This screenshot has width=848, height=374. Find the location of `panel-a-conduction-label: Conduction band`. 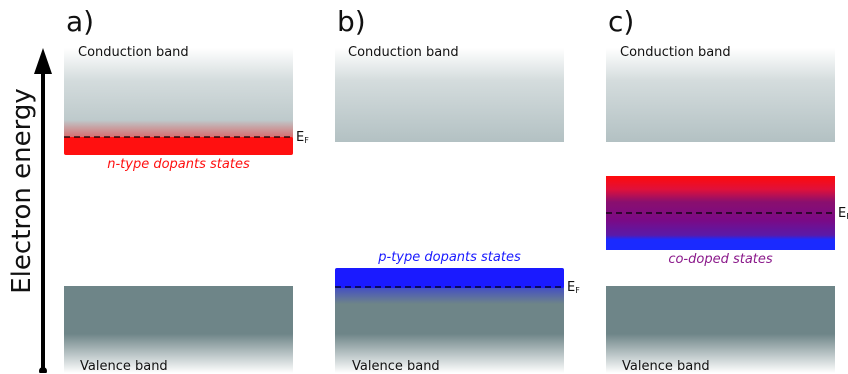

panel-a-conduction-label: Conduction band is located at coordinates (133, 52).